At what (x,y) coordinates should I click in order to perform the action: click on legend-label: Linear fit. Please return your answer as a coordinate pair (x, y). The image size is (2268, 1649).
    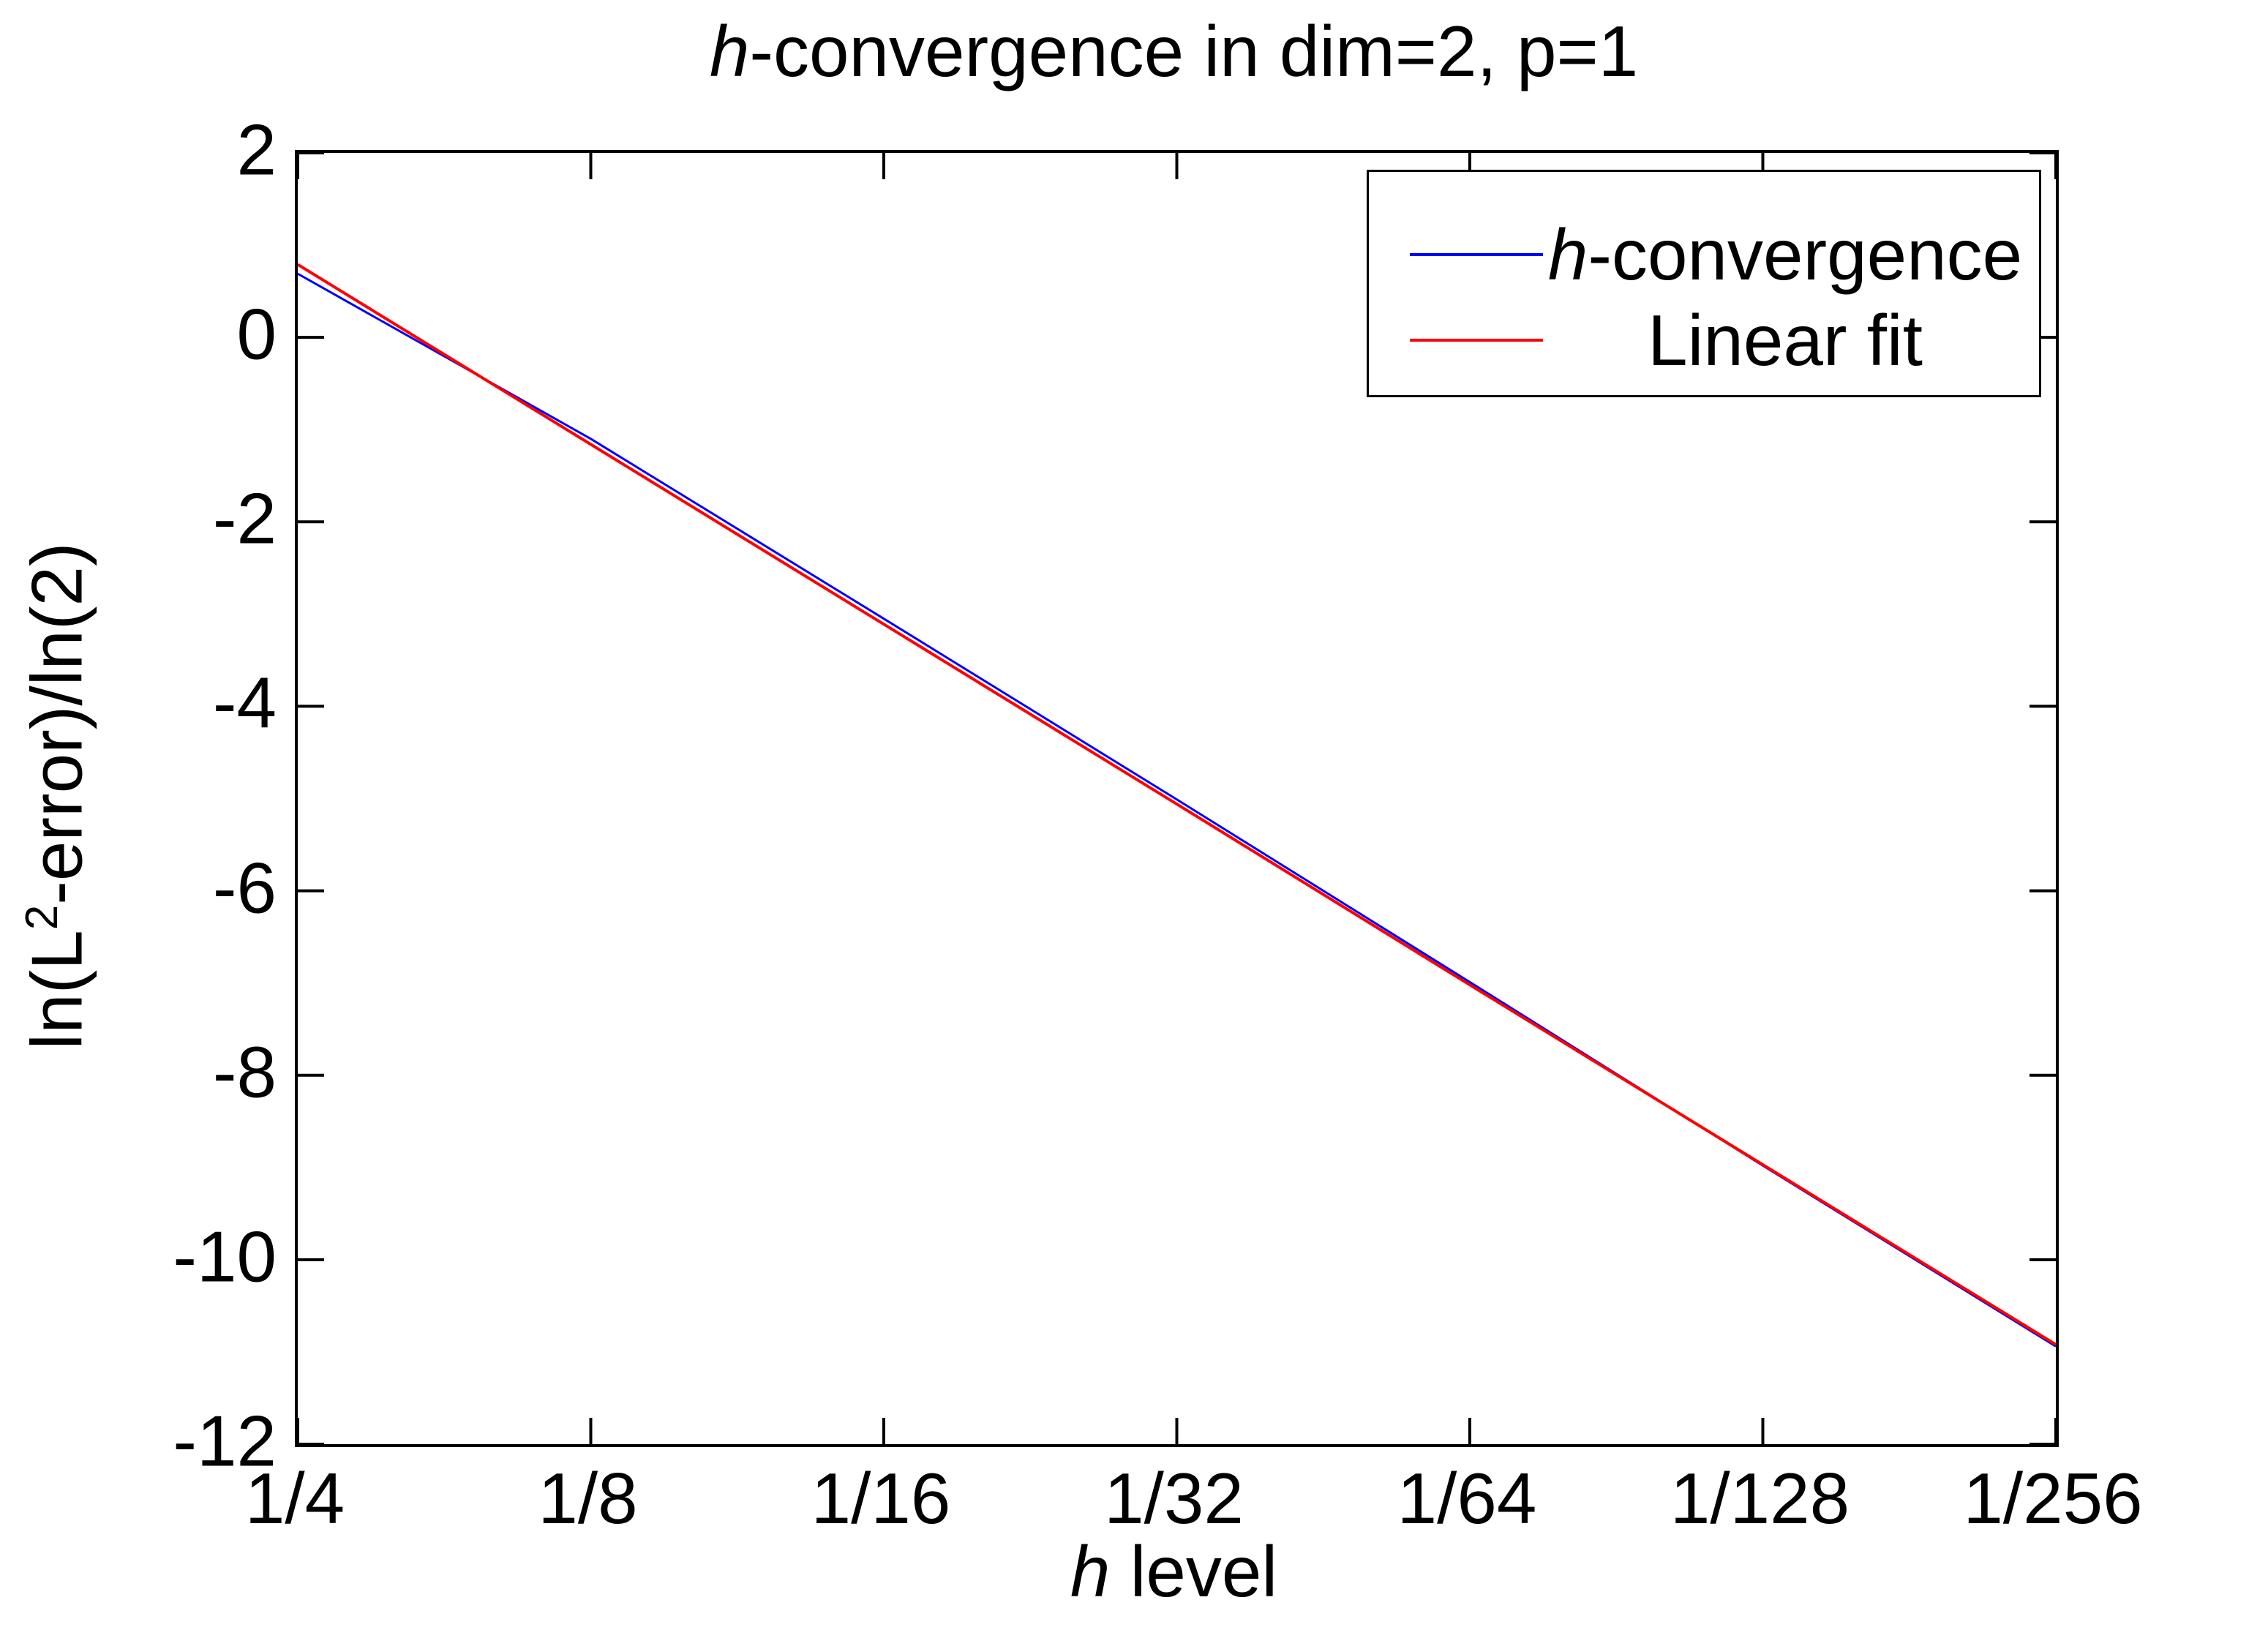
    Looking at the image, I should click on (1785, 340).